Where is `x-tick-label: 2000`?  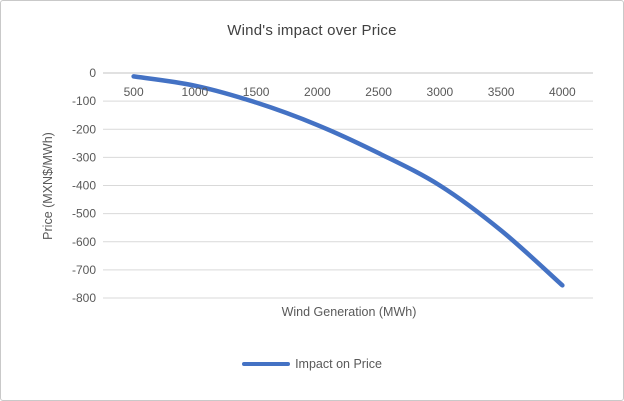 x-tick-label: 2000 is located at coordinates (317, 92).